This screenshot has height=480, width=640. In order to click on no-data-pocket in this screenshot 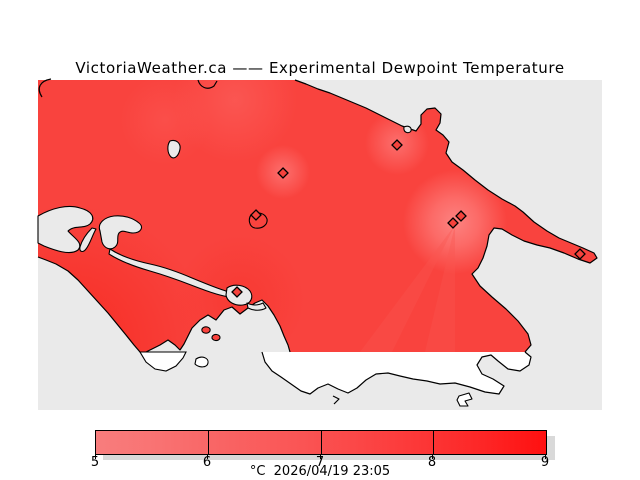, I will do `click(163, 361)`.